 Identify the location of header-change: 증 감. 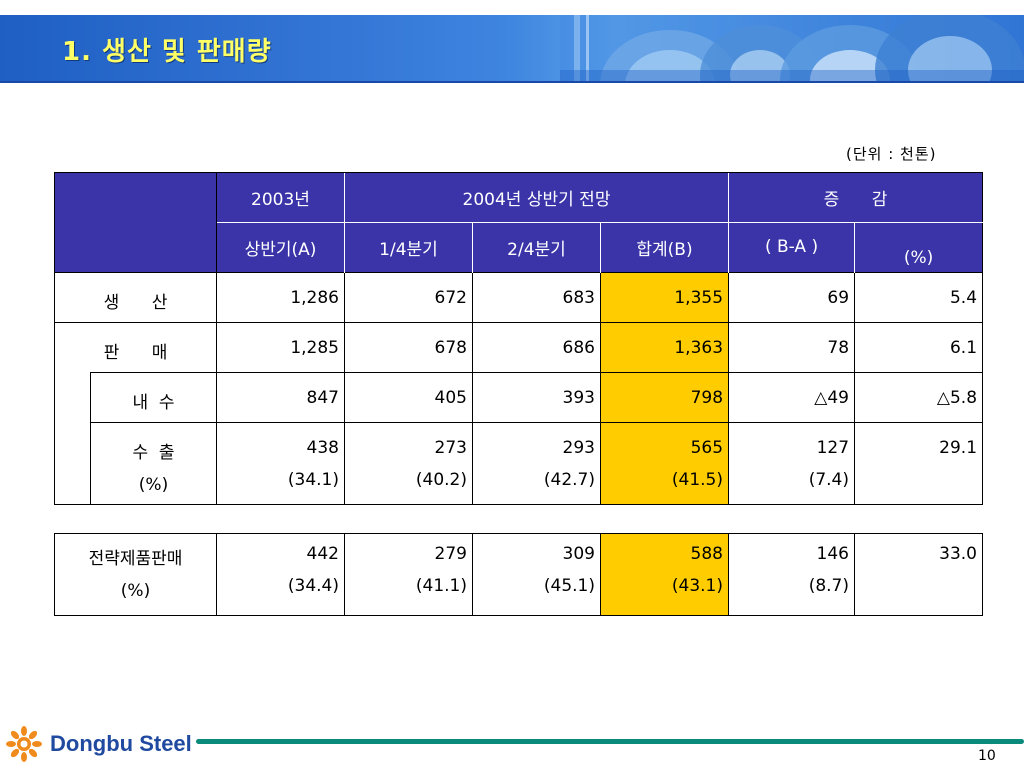
(856, 197).